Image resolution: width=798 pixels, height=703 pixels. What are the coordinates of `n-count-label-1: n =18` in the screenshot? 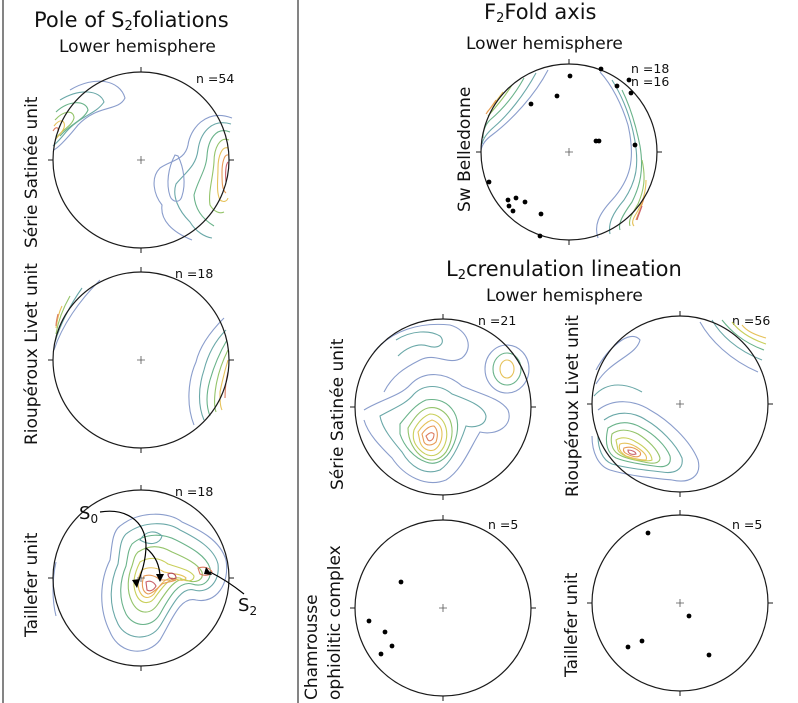 It's located at (650, 68).